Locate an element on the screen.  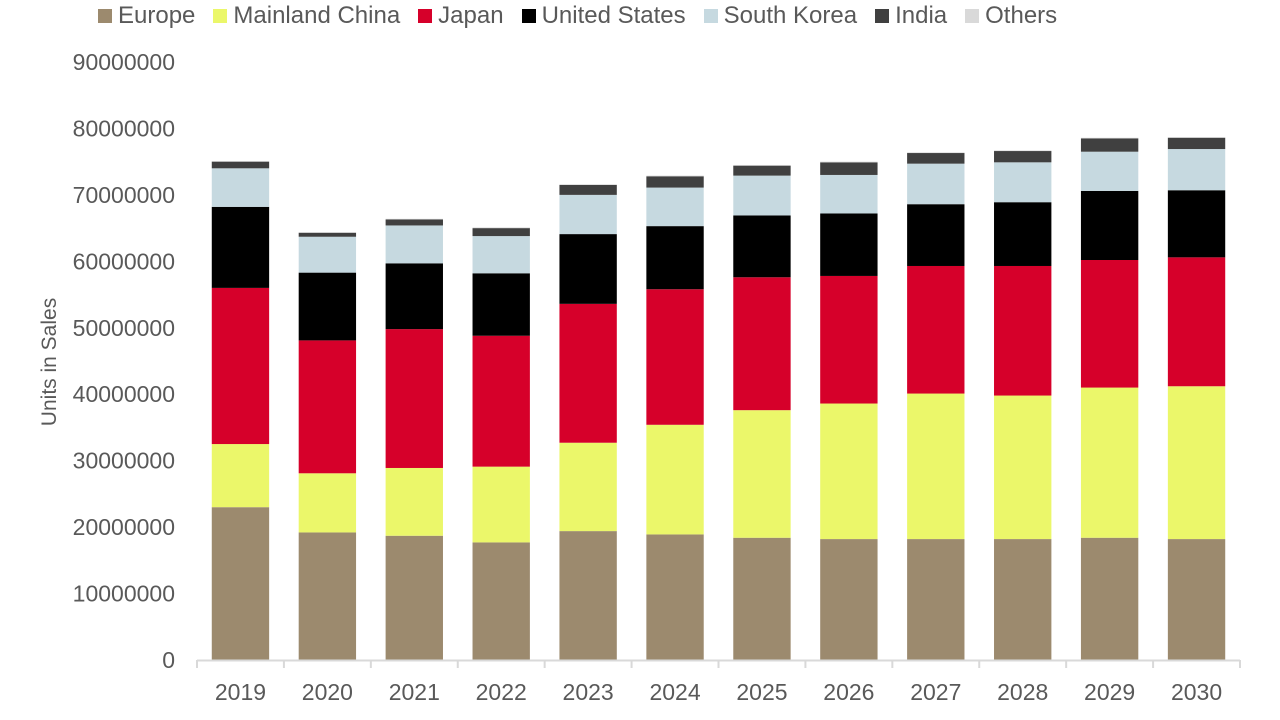
bar-segment-2025-united-states is located at coordinates (762, 246).